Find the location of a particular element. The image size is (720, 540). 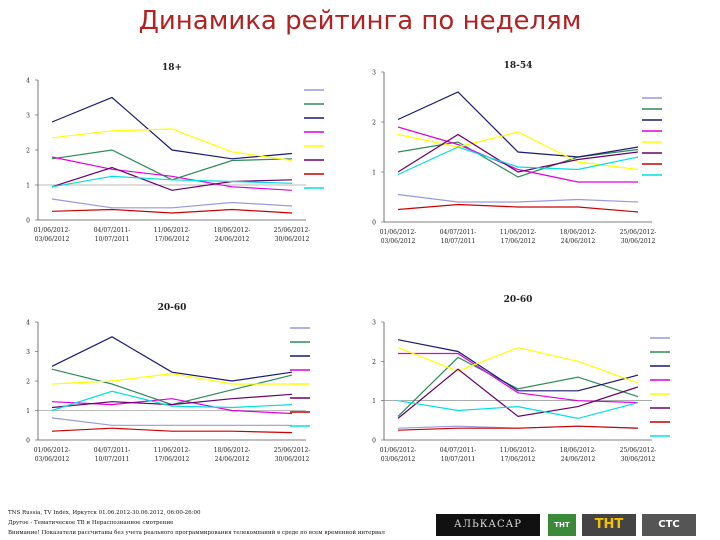

page-title: Динамика рейтинга по неделям is located at coordinates (360, 21).